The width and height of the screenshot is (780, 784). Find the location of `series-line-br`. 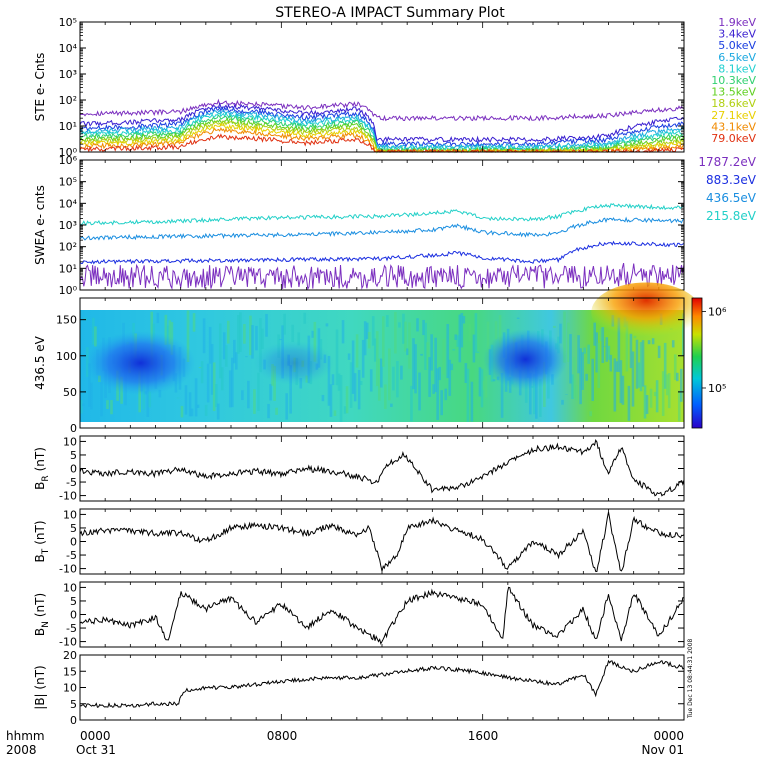

series-line-br is located at coordinates (382, 468).